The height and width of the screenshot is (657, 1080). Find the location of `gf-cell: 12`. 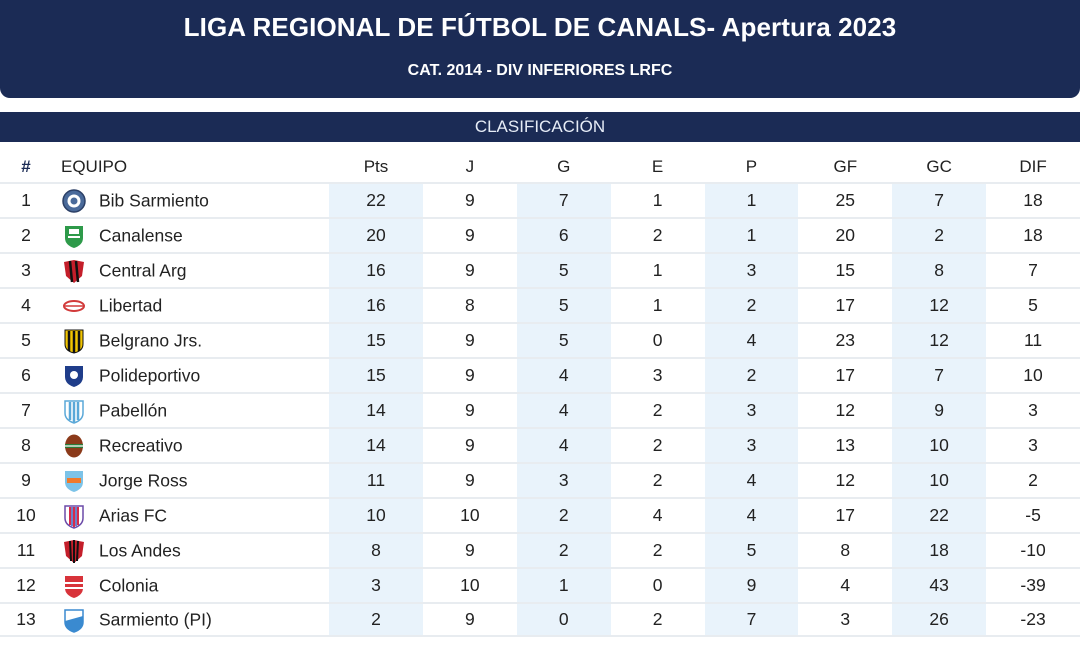

gf-cell: 12 is located at coordinates (845, 479).